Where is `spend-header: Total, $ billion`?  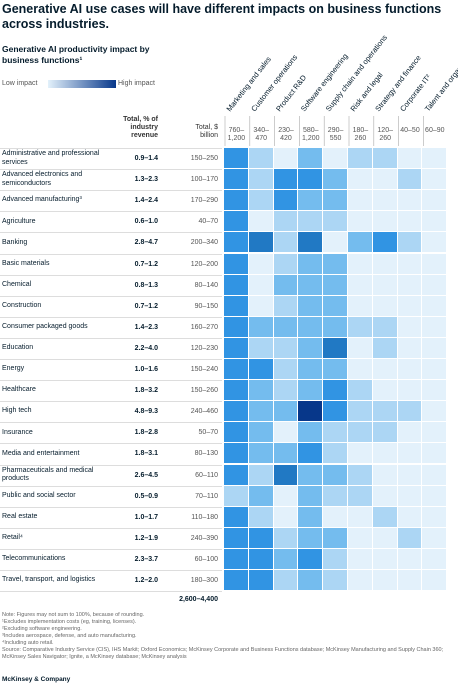
spend-header: Total, $ billion is located at coordinates (206, 131).